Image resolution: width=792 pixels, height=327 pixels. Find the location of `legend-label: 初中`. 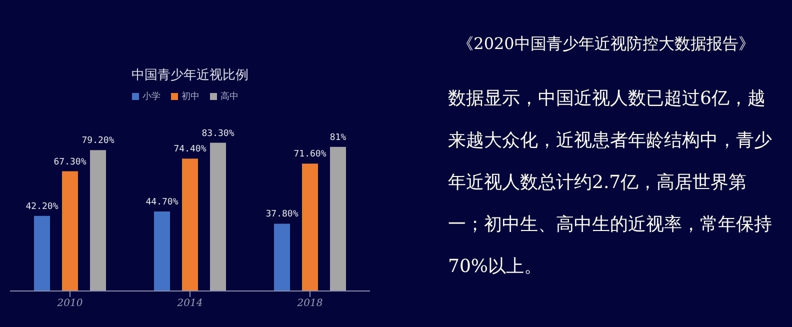

legend-label: 初中 is located at coordinates (191, 97).